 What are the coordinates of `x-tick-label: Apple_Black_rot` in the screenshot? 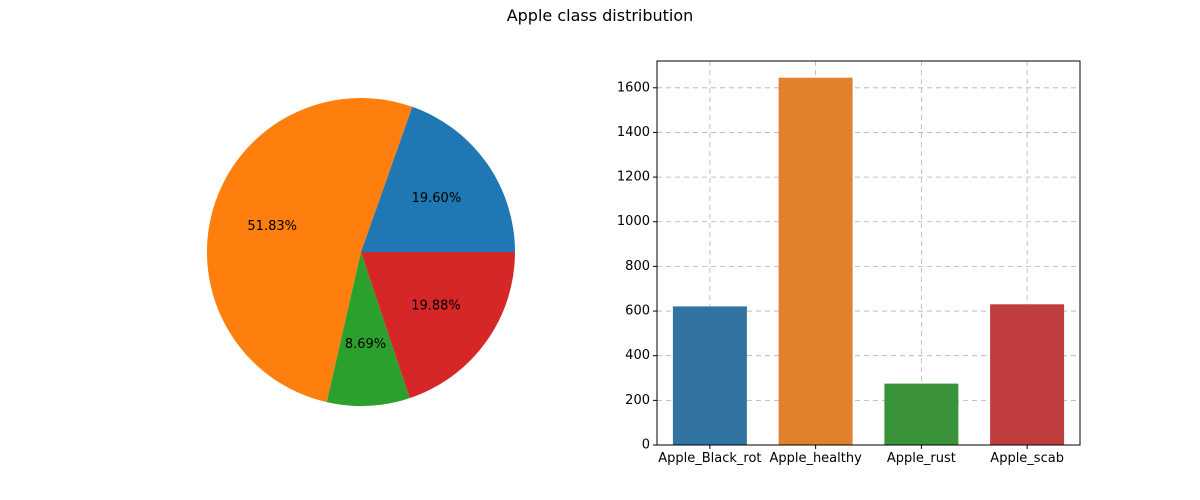 It's located at (709, 458).